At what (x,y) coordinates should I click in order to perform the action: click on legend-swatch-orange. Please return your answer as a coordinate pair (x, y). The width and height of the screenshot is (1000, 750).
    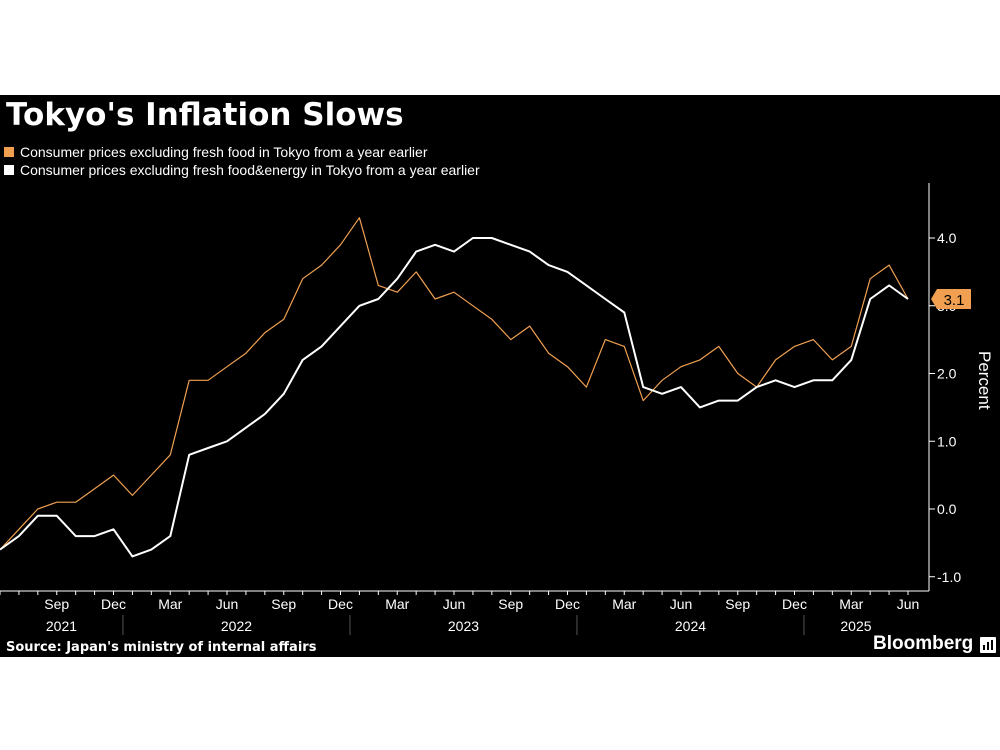
    Looking at the image, I should click on (9, 152).